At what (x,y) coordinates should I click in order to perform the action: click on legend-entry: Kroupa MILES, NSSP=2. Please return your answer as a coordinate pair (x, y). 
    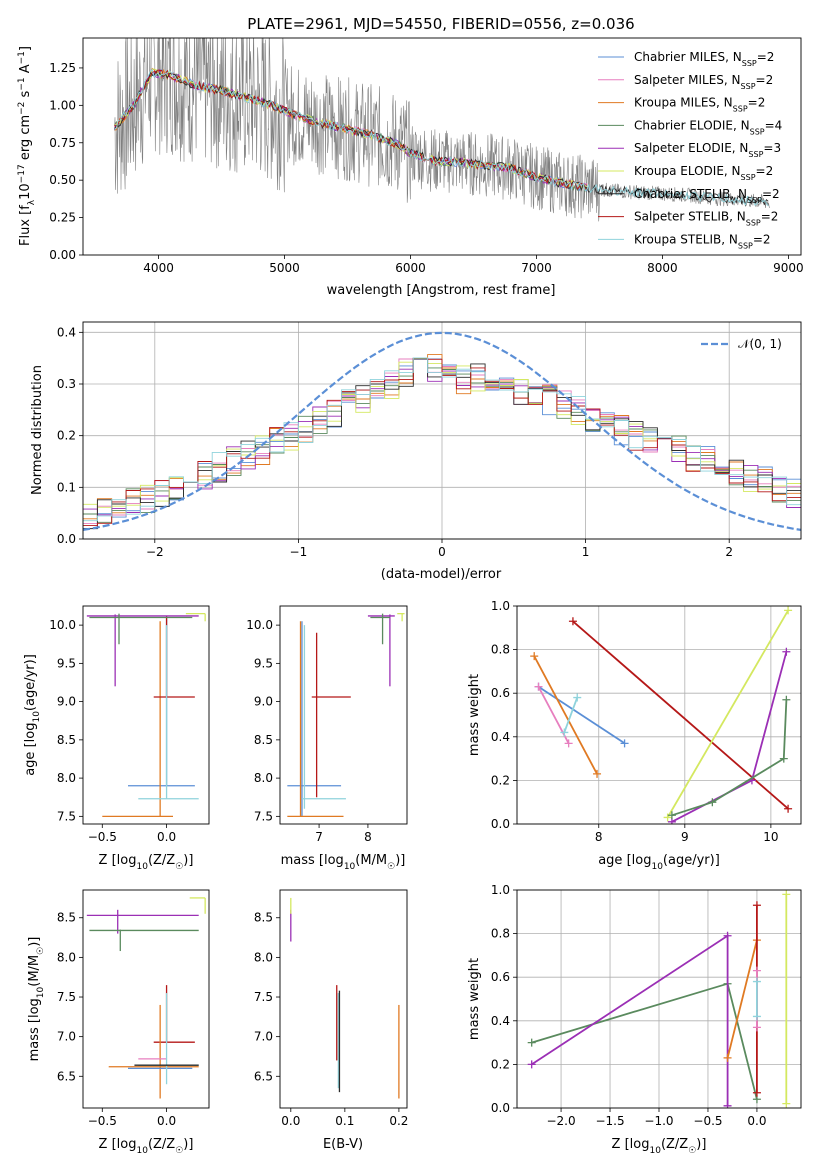
    Looking at the image, I should click on (699, 105).